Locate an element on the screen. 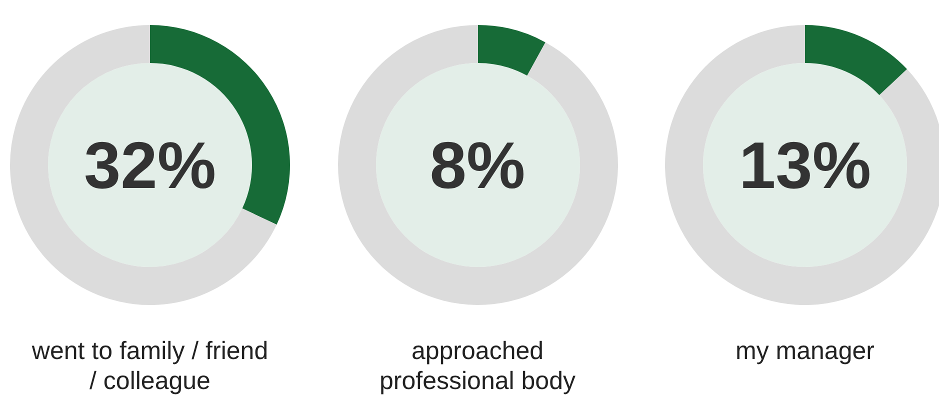  donut-slice is located at coordinates (511, 50).